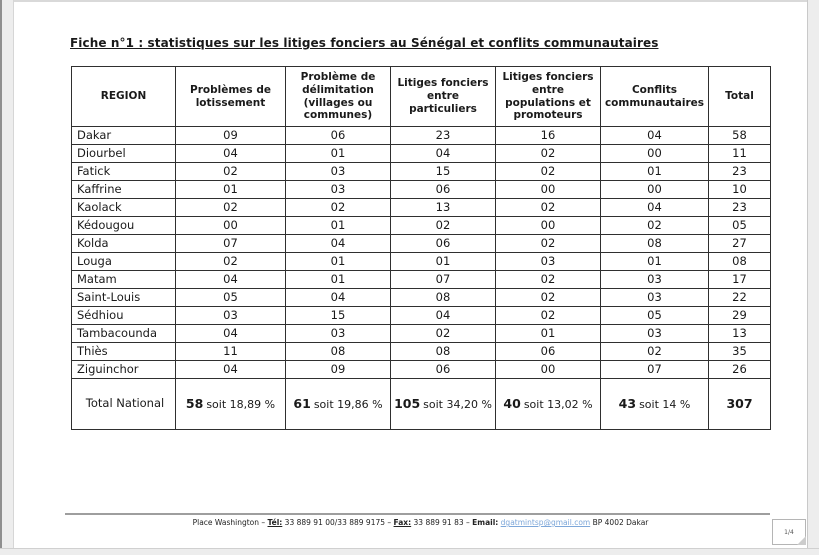 The height and width of the screenshot is (555, 819). Describe the element at coordinates (443, 96) in the screenshot. I see `column-header-particuliers: Litiges fonciers entre particuliers` at that location.